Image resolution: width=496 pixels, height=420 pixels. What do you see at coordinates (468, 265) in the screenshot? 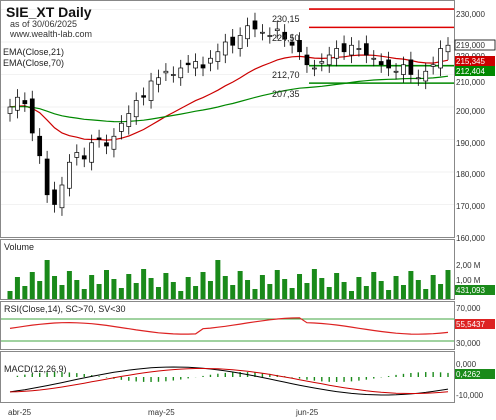
I see `volume-tick-2m: 2,00 M` at bounding box center [468, 265].